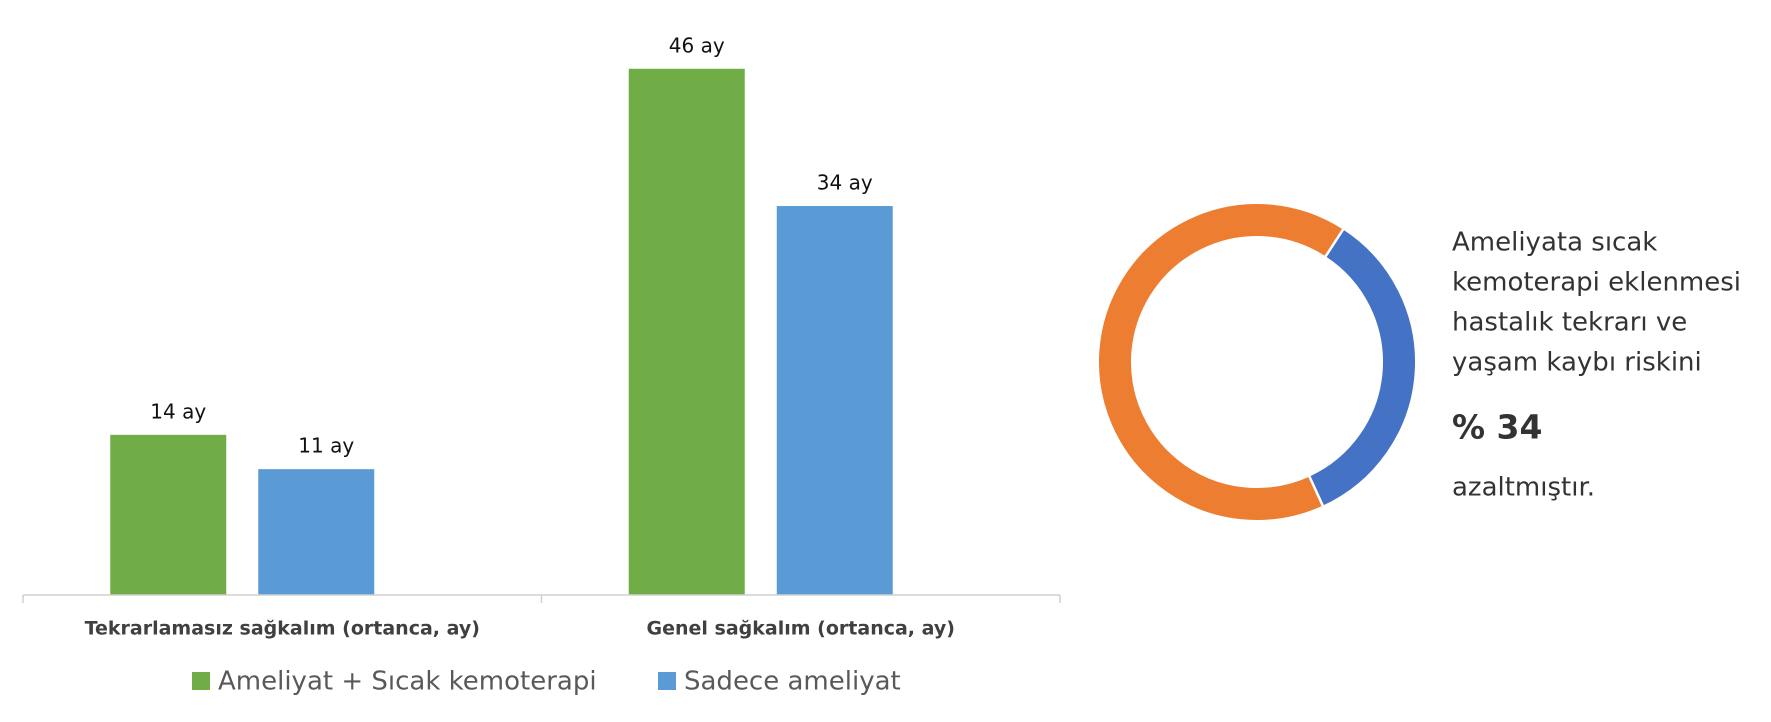  What do you see at coordinates (1554, 243) in the screenshot?
I see `note-line: Ameliyata sıcak` at bounding box center [1554, 243].